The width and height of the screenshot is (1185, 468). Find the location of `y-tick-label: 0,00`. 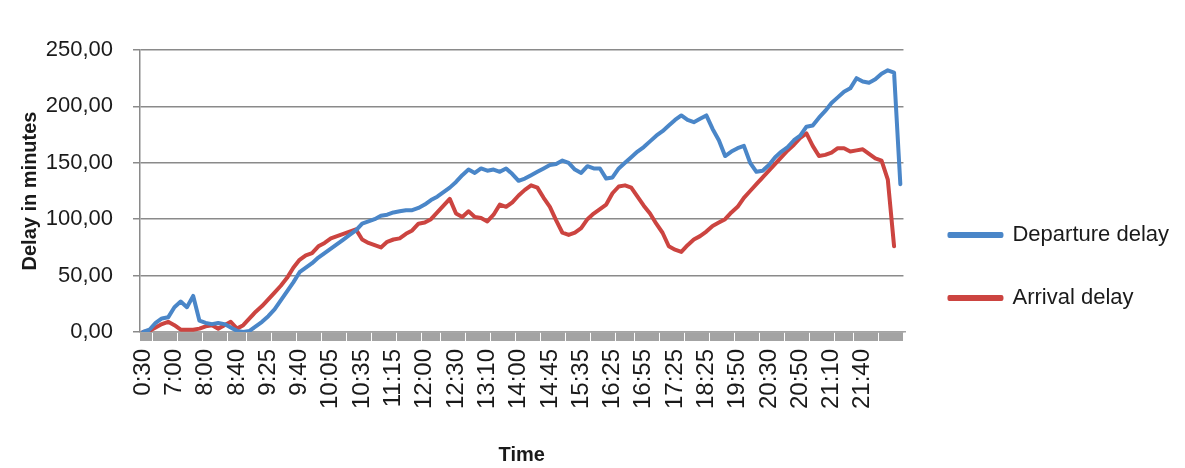

y-tick-label: 0,00 is located at coordinates (91, 331).